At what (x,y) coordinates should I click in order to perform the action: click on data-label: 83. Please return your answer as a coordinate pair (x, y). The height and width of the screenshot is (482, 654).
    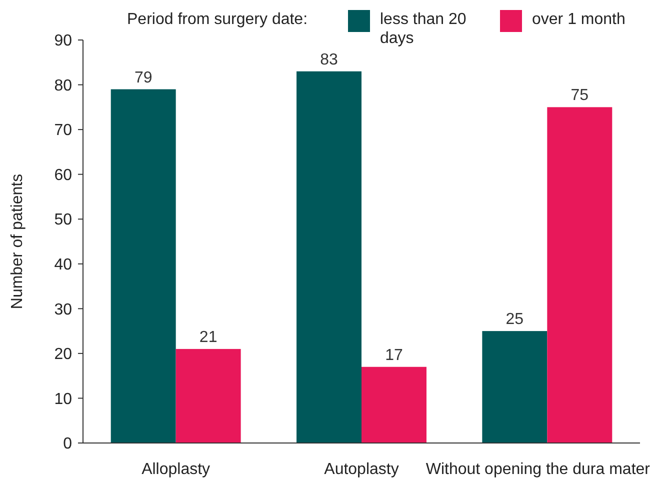
    Looking at the image, I should click on (329, 59).